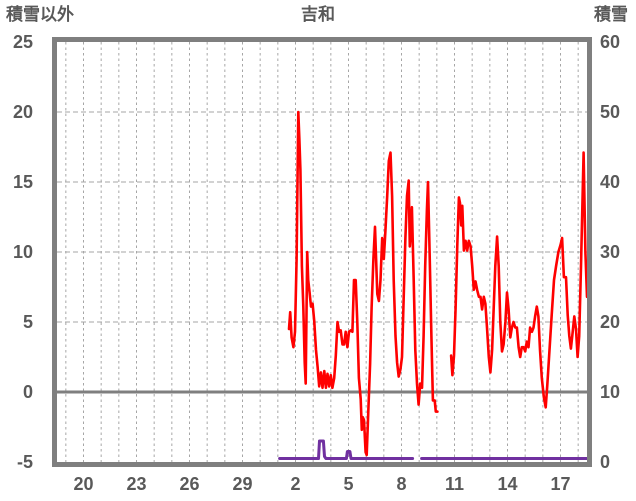  I want to click on x-axis-tick-label: 20, so click(83, 484).